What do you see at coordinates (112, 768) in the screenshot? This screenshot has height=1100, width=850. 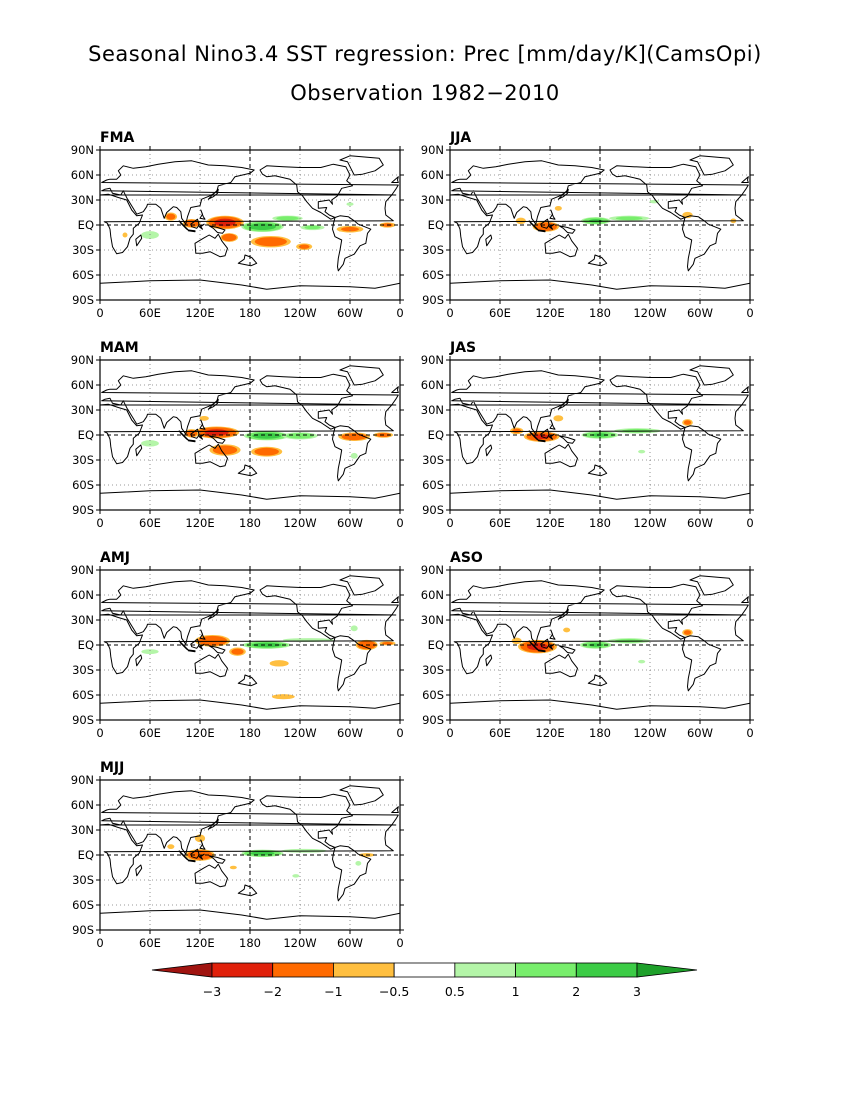 I see `panel-title: MJJ` at bounding box center [112, 768].